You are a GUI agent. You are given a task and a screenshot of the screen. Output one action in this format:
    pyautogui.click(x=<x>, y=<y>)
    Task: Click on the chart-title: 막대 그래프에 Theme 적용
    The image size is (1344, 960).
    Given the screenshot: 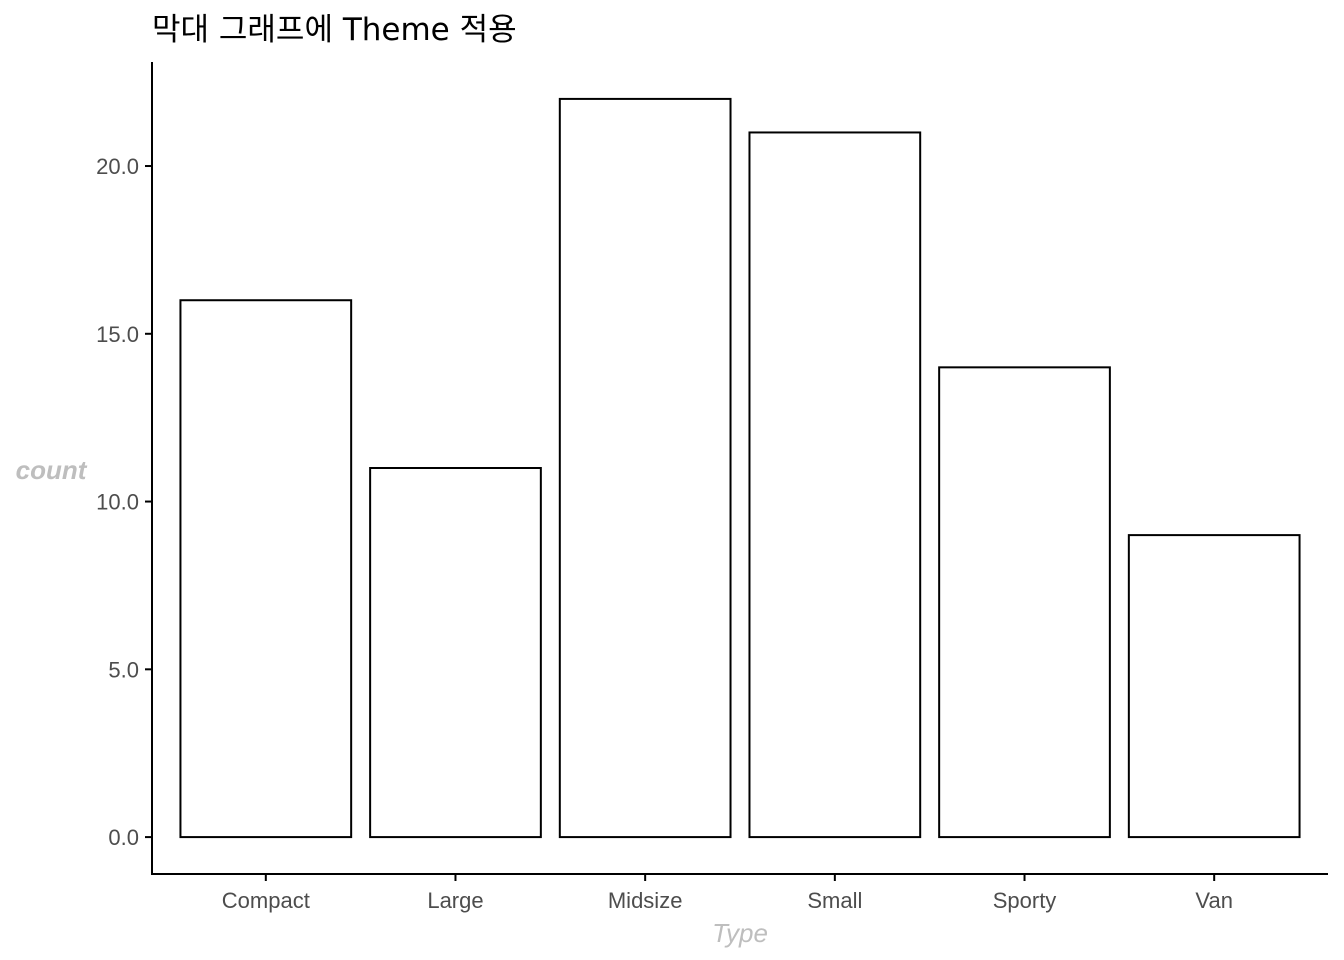 What is the action you would take?
    pyautogui.click(x=334, y=30)
    